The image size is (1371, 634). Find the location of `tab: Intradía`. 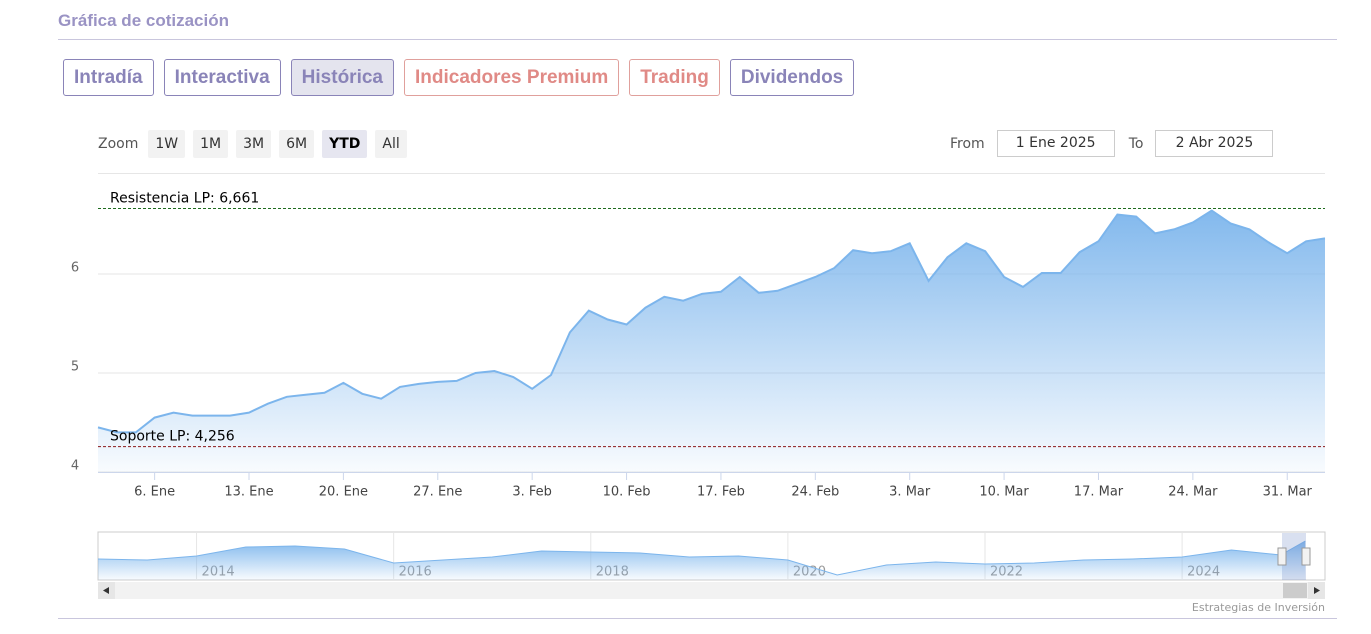

tab: Intradía is located at coordinates (108, 77).